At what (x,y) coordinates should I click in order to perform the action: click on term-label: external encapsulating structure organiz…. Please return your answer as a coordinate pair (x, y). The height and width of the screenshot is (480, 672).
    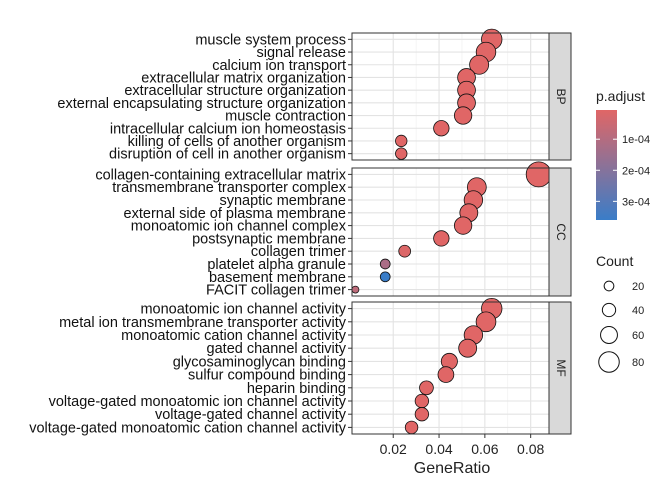
    Looking at the image, I should click on (201, 104).